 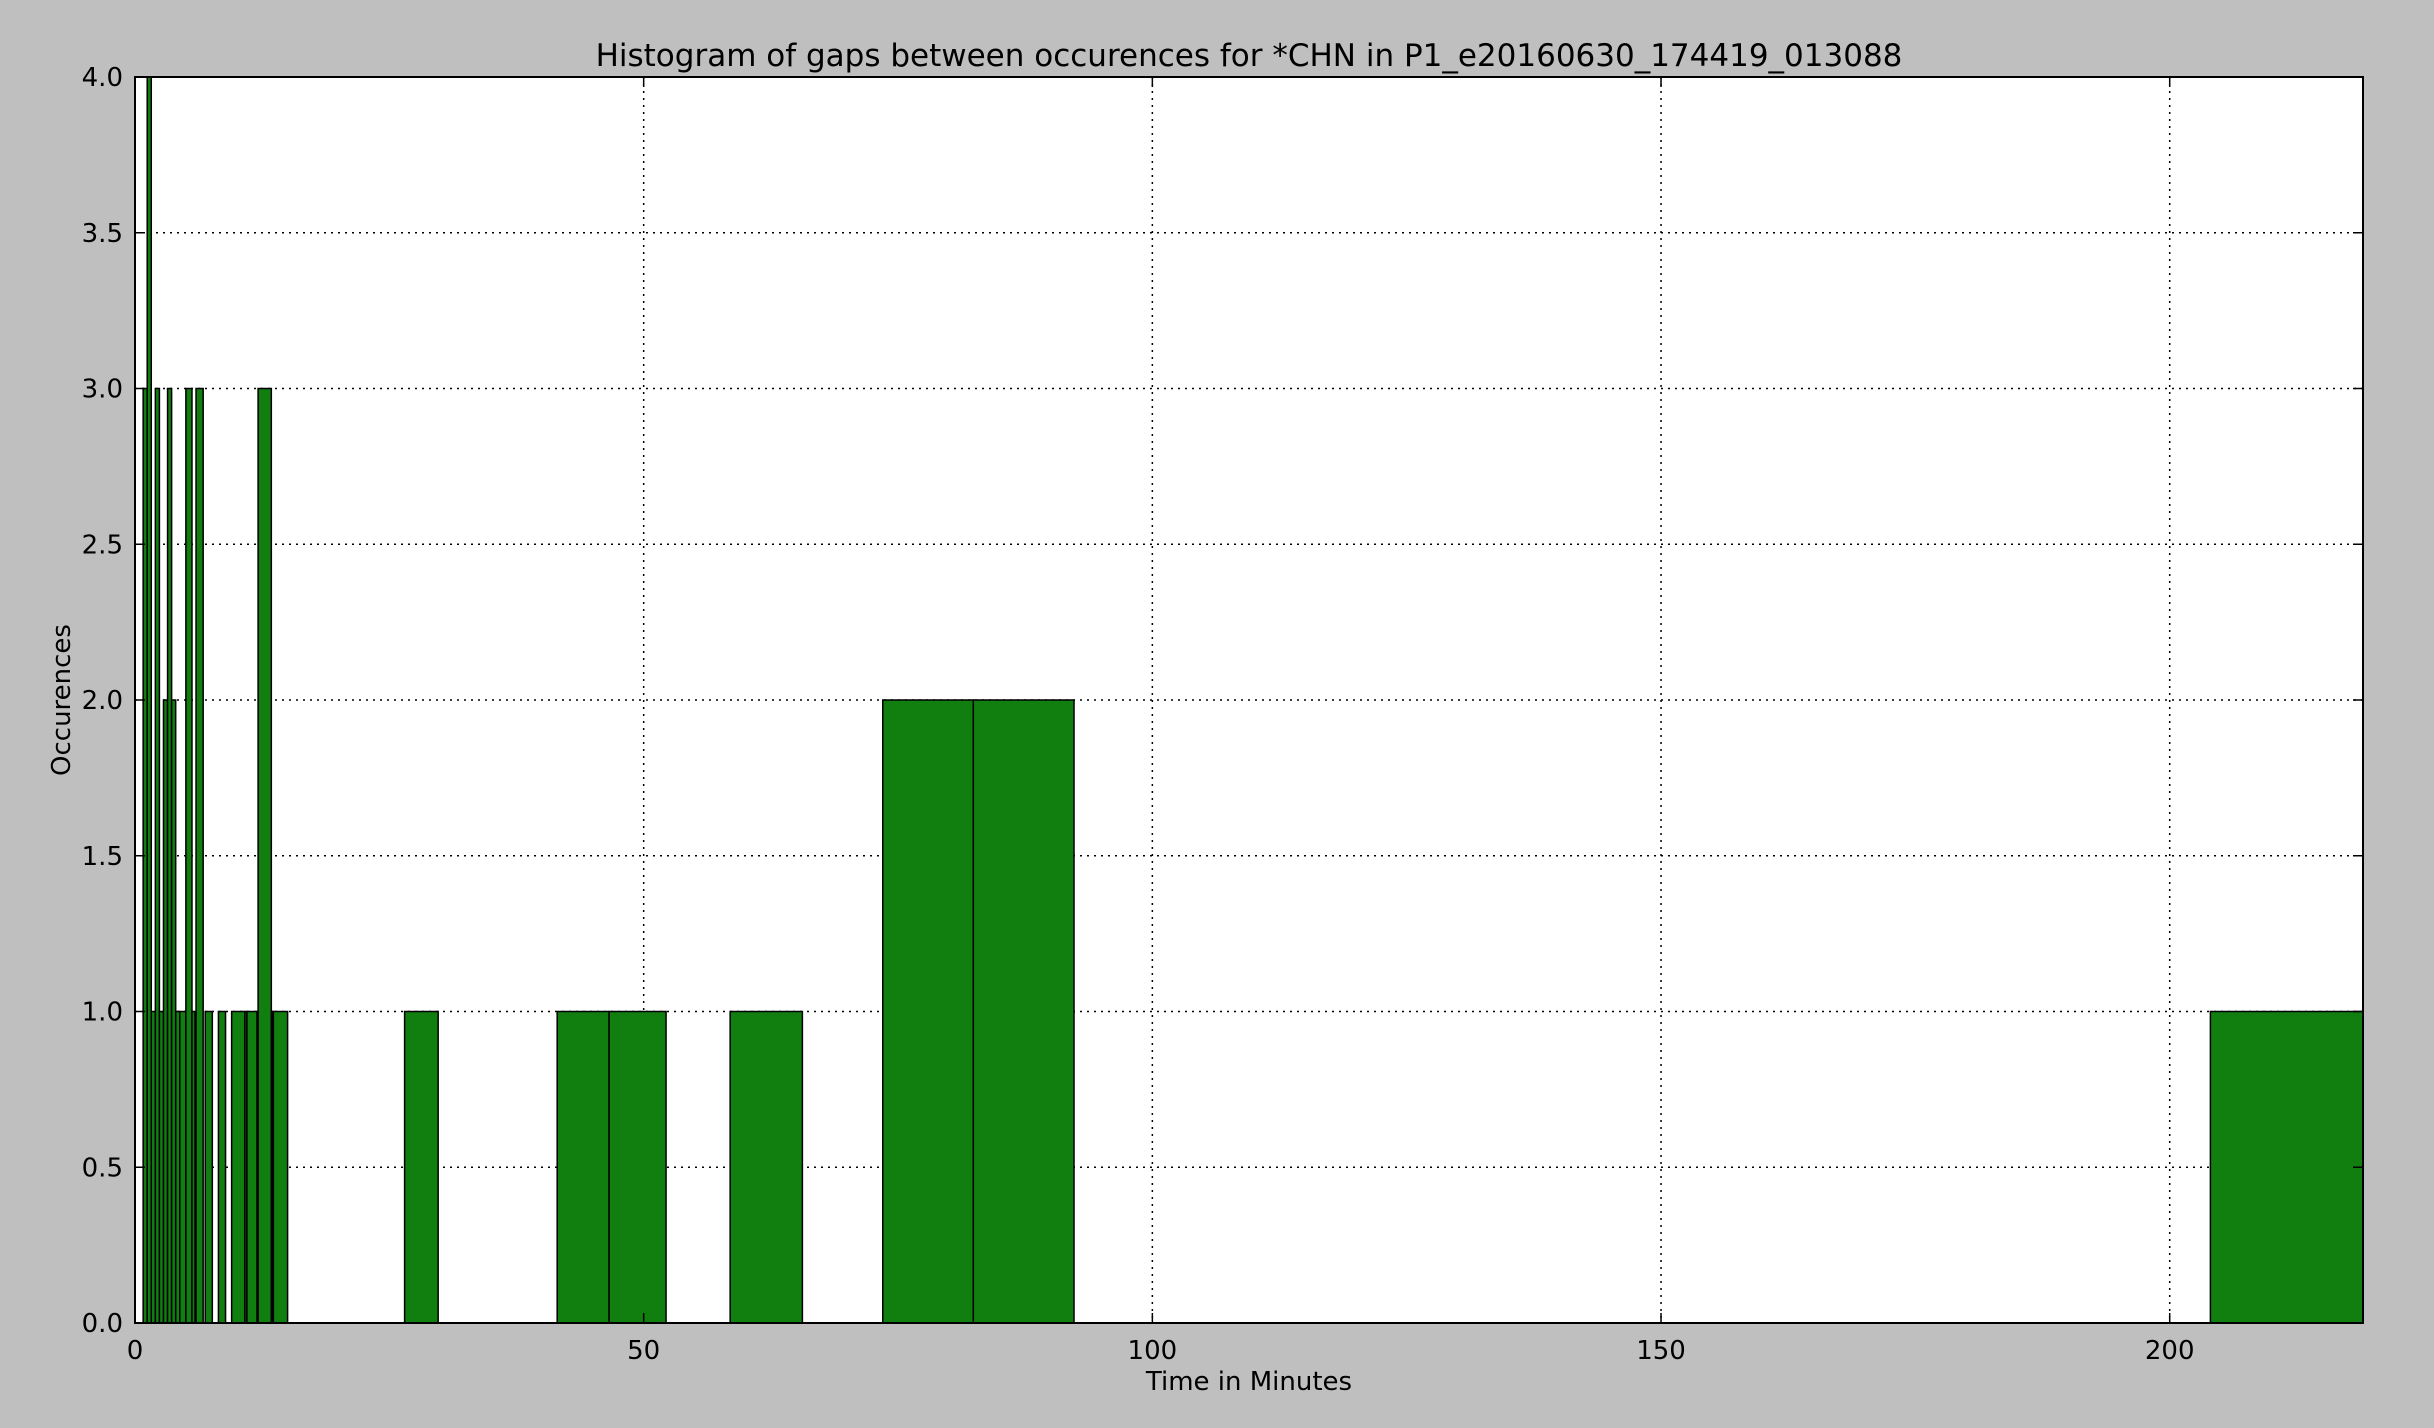 I want to click on x-tick-label: 50, so click(x=643, y=1351).